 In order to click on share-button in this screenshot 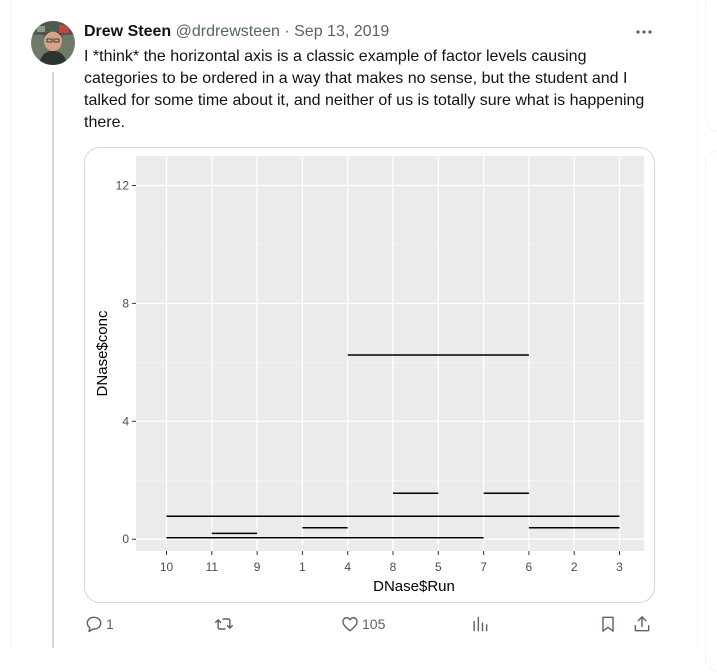, I will do `click(642, 624)`.